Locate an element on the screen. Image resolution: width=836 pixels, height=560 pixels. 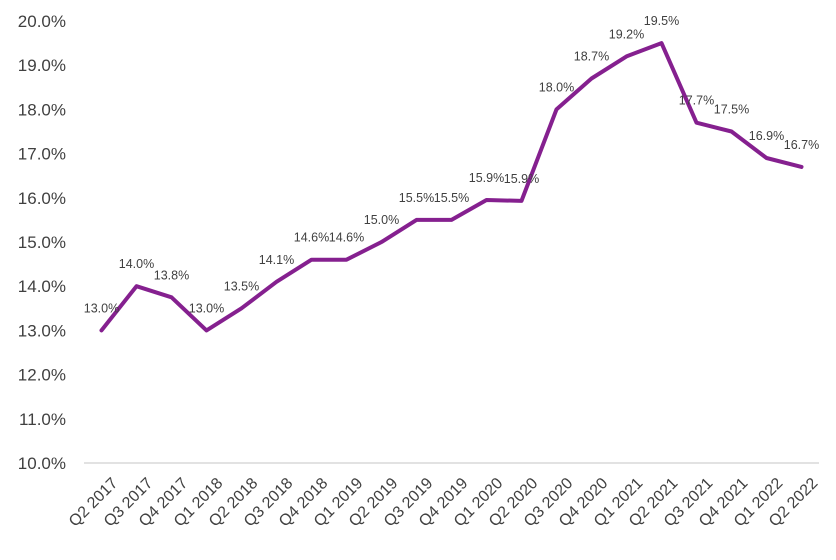
y-tick-label: 14.0% is located at coordinates (42, 286).